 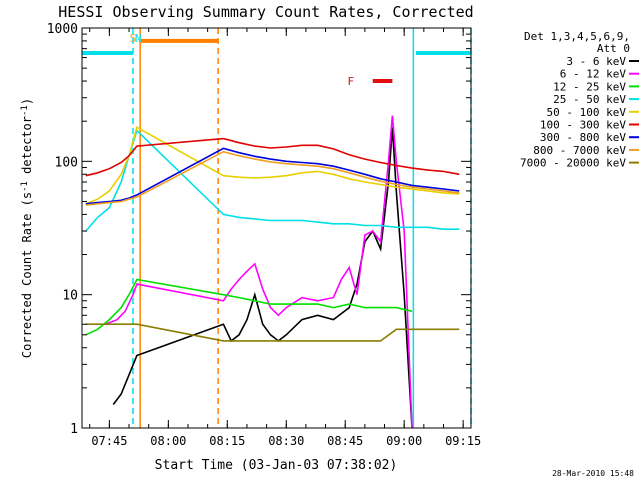 What do you see at coordinates (227, 441) in the screenshot?
I see `x-tick-label: 08:15` at bounding box center [227, 441].